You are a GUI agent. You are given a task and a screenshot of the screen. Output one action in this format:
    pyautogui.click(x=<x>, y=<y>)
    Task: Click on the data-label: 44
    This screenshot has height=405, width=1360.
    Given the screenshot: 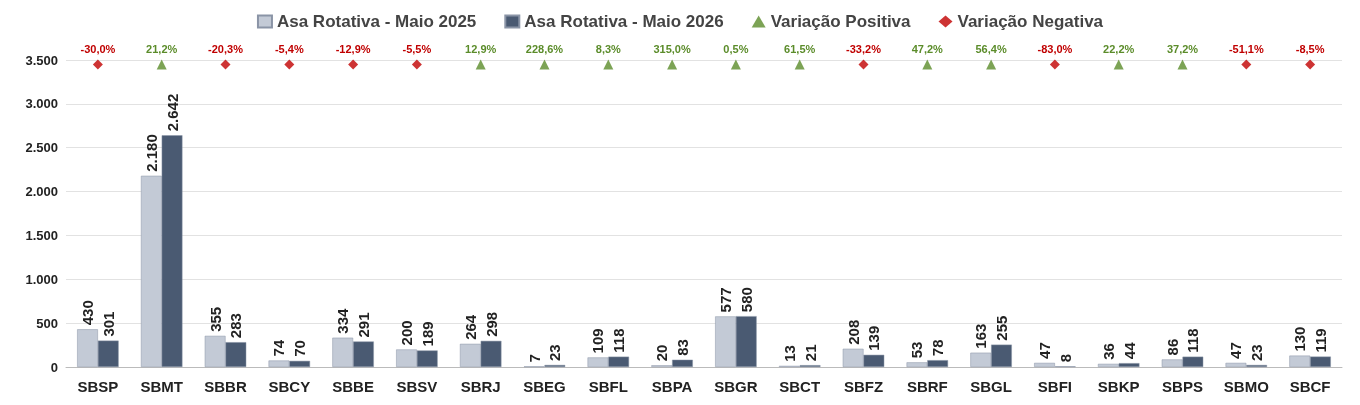 What is the action you would take?
    pyautogui.click(x=1129, y=350)
    